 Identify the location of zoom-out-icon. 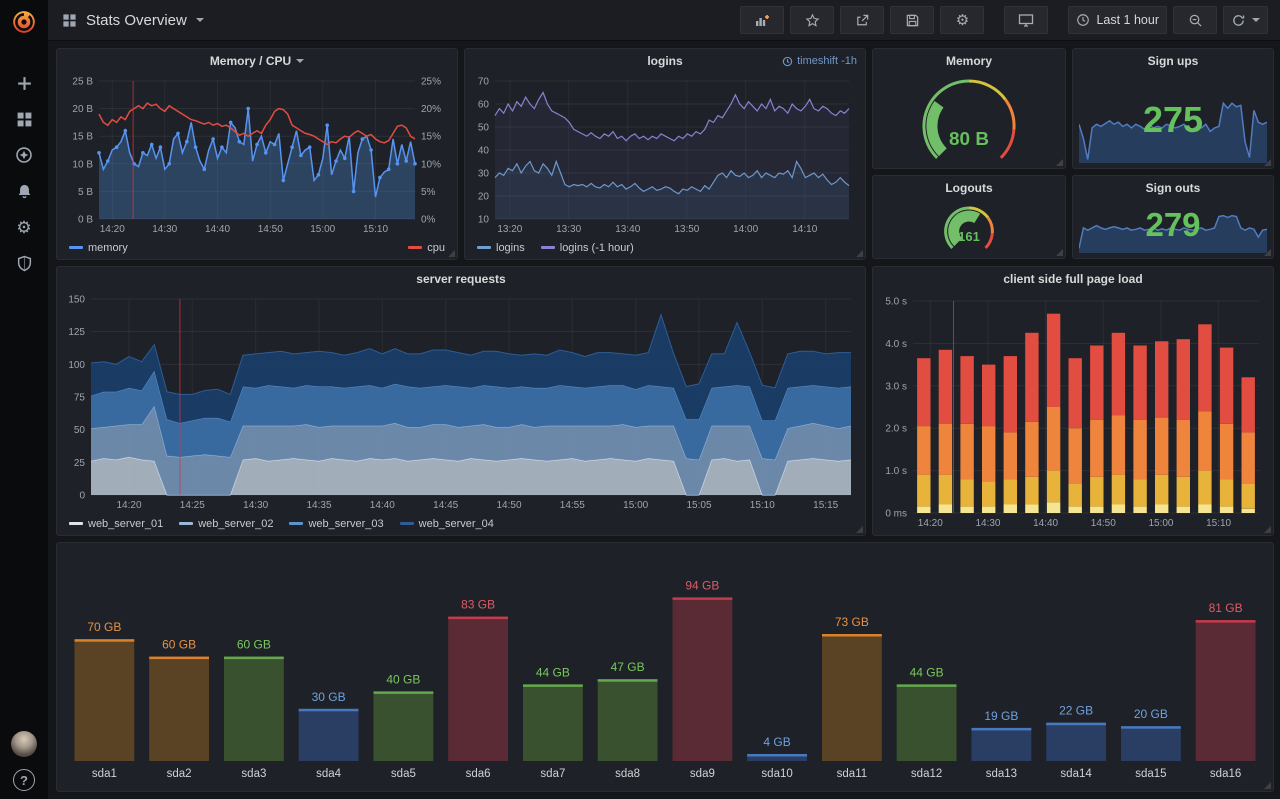
(1195, 20).